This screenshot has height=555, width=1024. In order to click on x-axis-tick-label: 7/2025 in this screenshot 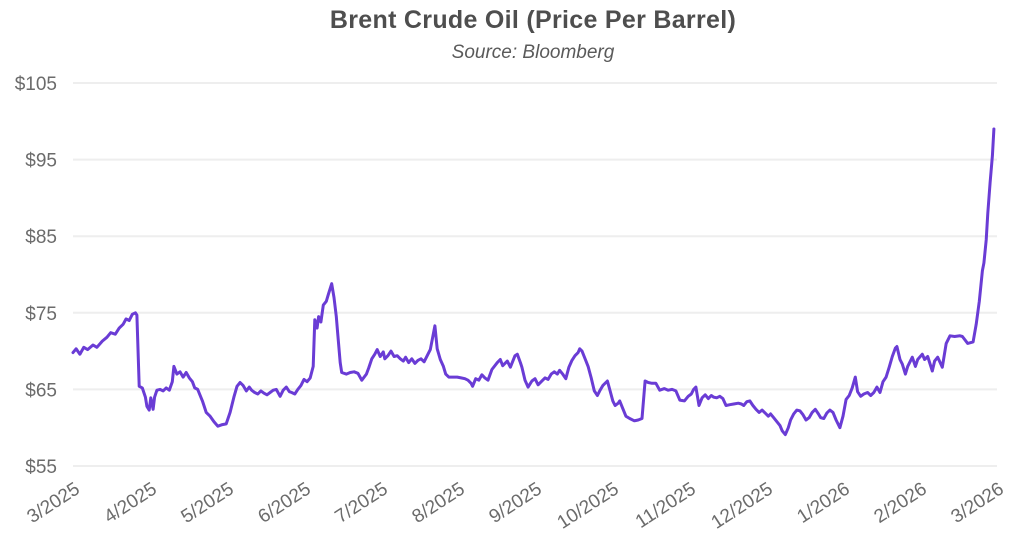, I will do `click(362, 503)`.